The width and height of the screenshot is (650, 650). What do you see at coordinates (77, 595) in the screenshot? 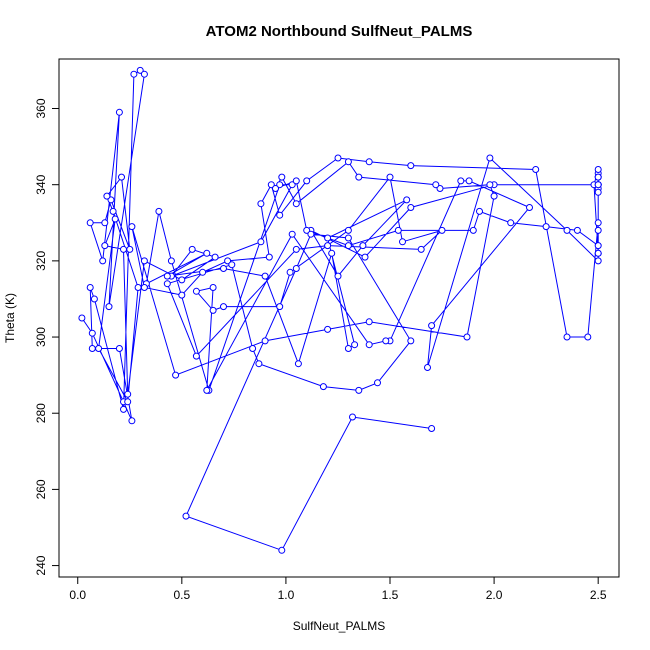
I see `x-tick-label: 0.0` at bounding box center [77, 595].